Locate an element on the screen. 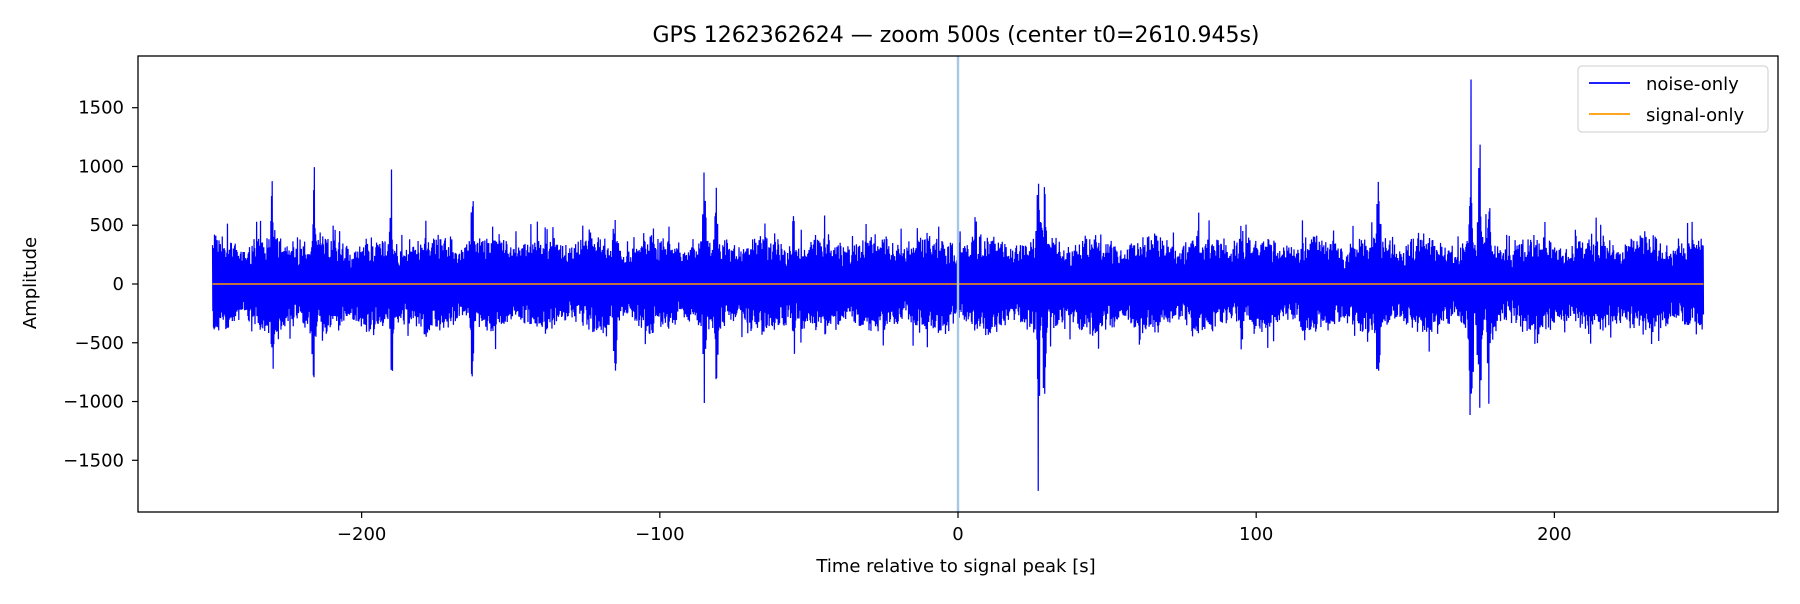 This screenshot has height=604, width=1800. x-tick-label: 0 is located at coordinates (957, 534).